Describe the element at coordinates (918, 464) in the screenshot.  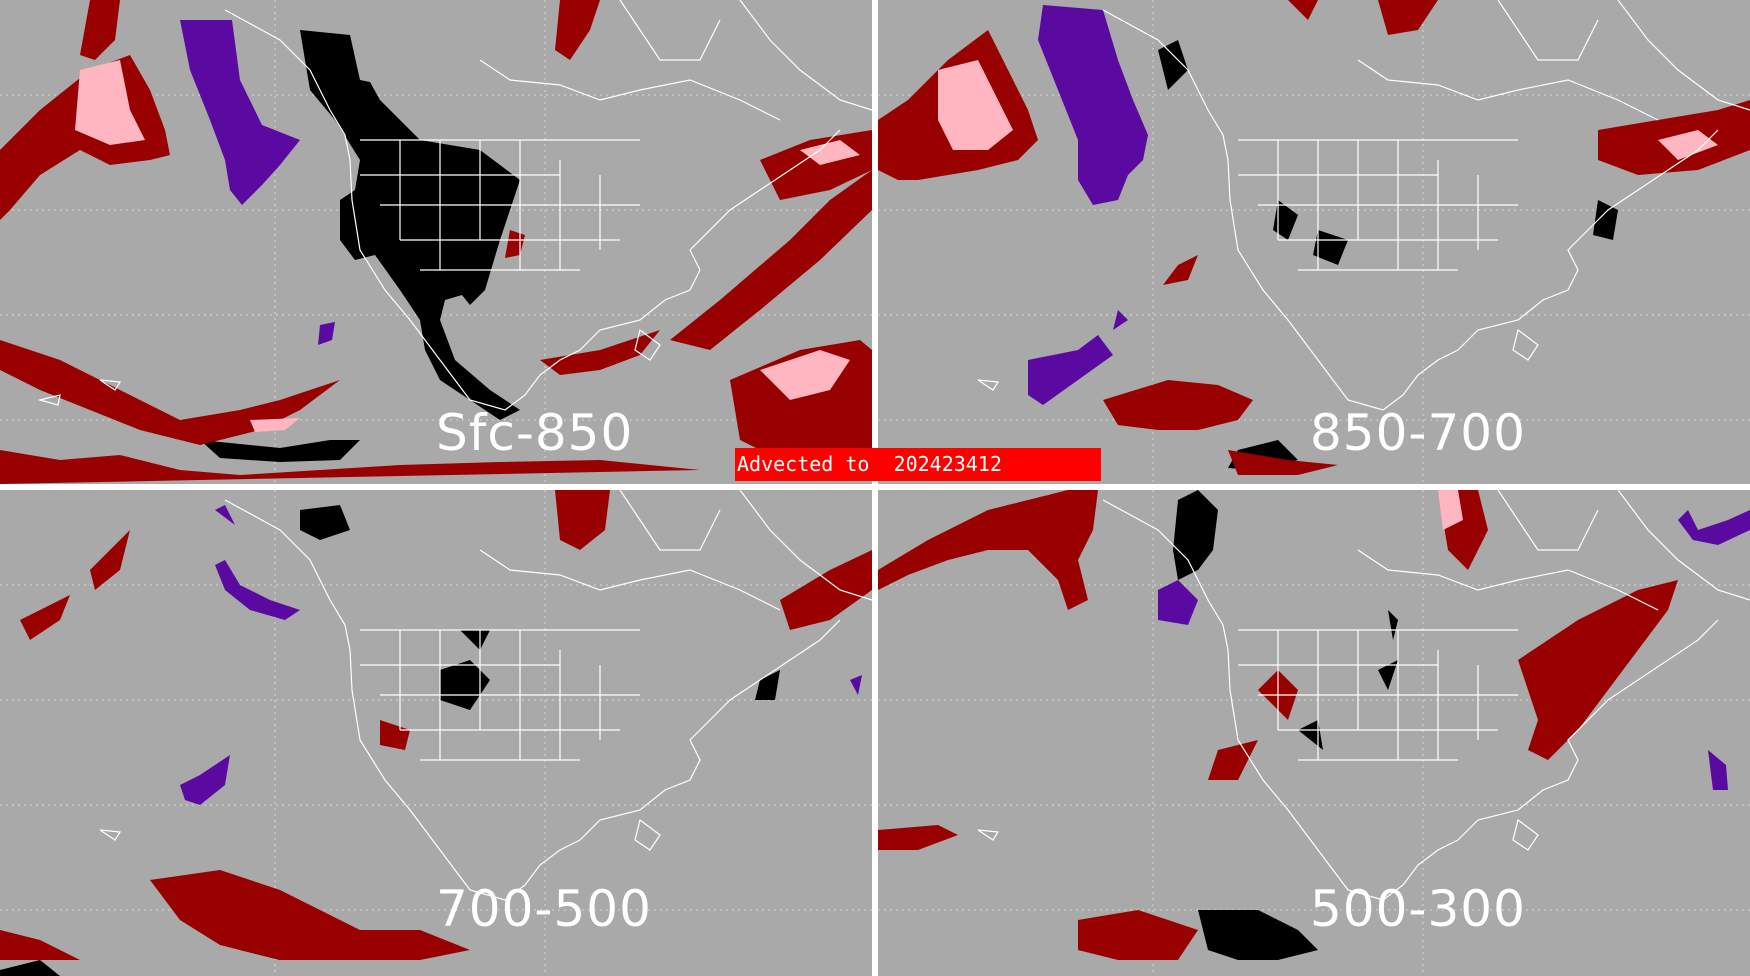
I see `advected-banner: Advected to 202423412` at that location.